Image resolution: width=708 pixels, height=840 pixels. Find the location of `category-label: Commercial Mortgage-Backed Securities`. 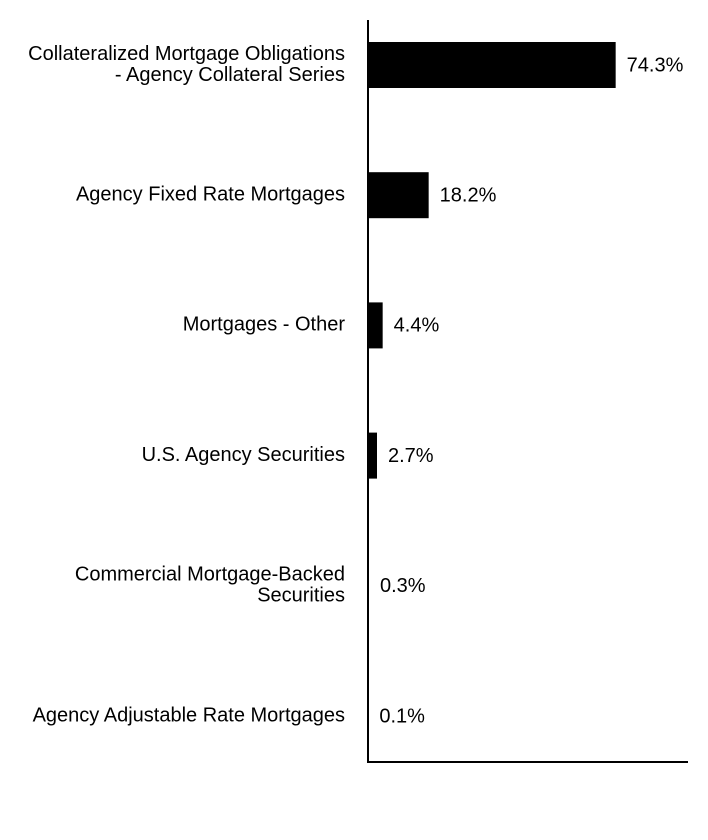

category-label: Commercial Mortgage-Backed Securities is located at coordinates (210, 585).